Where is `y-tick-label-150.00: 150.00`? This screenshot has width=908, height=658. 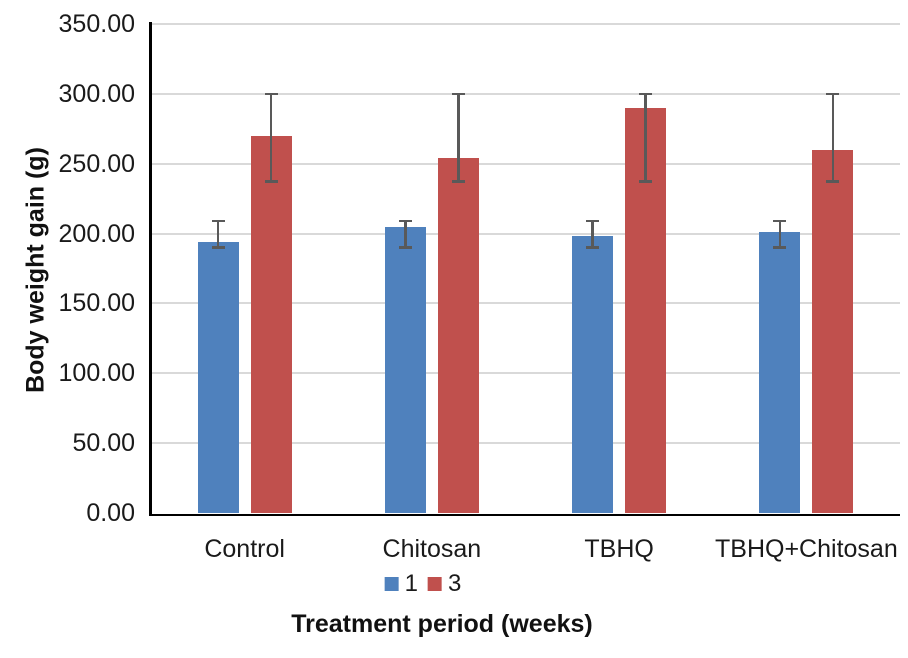 y-tick-label-150.00: 150.00 is located at coordinates (96, 303).